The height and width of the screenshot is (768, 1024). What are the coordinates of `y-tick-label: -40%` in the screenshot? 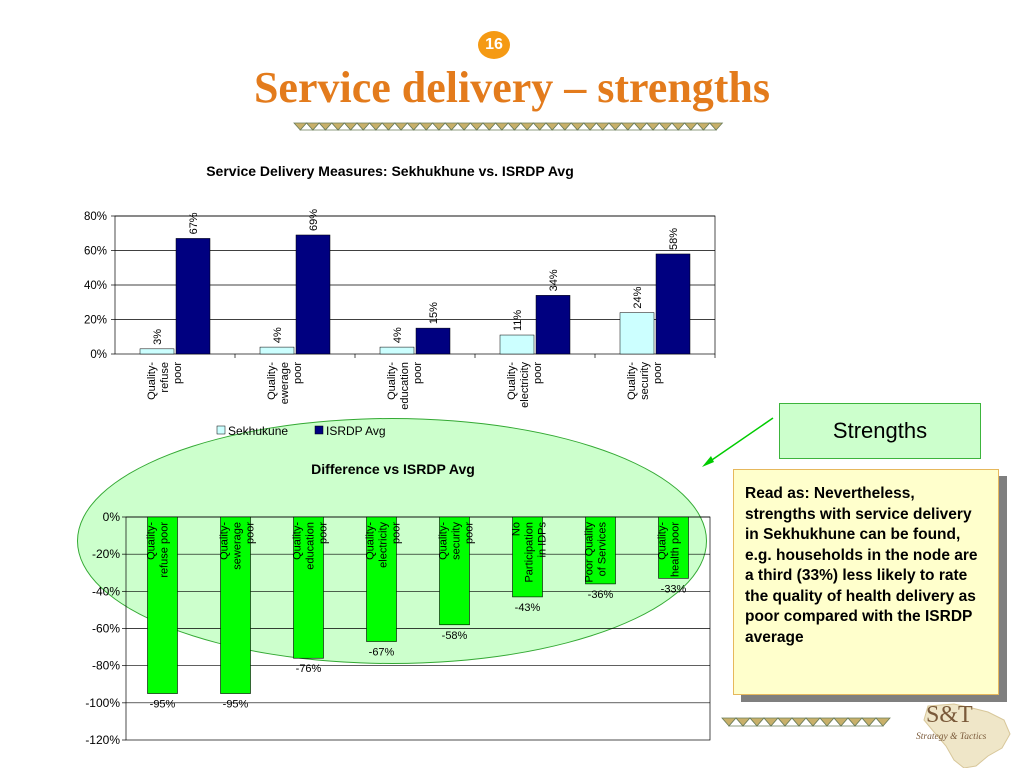 It's located at (106, 591).